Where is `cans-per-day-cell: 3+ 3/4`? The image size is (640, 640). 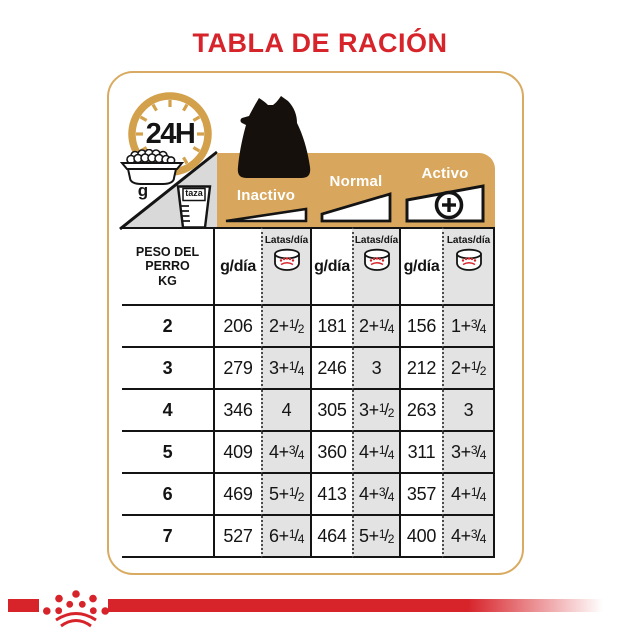 cans-per-day-cell: 3+ 3/4 is located at coordinates (468, 453).